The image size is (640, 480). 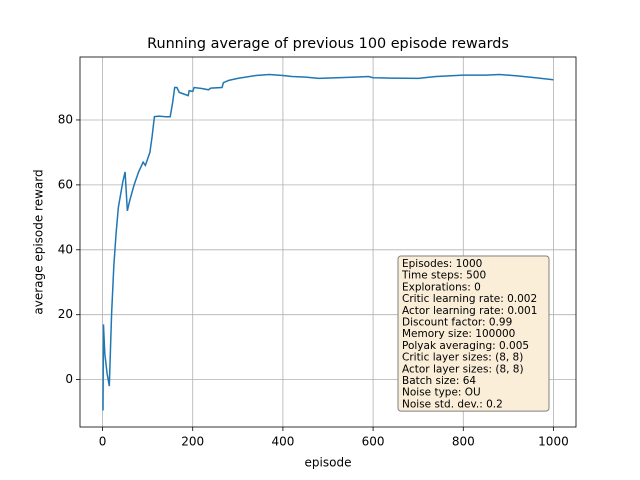 What do you see at coordinates (65, 314) in the screenshot?
I see `y-tick-label: 20` at bounding box center [65, 314].